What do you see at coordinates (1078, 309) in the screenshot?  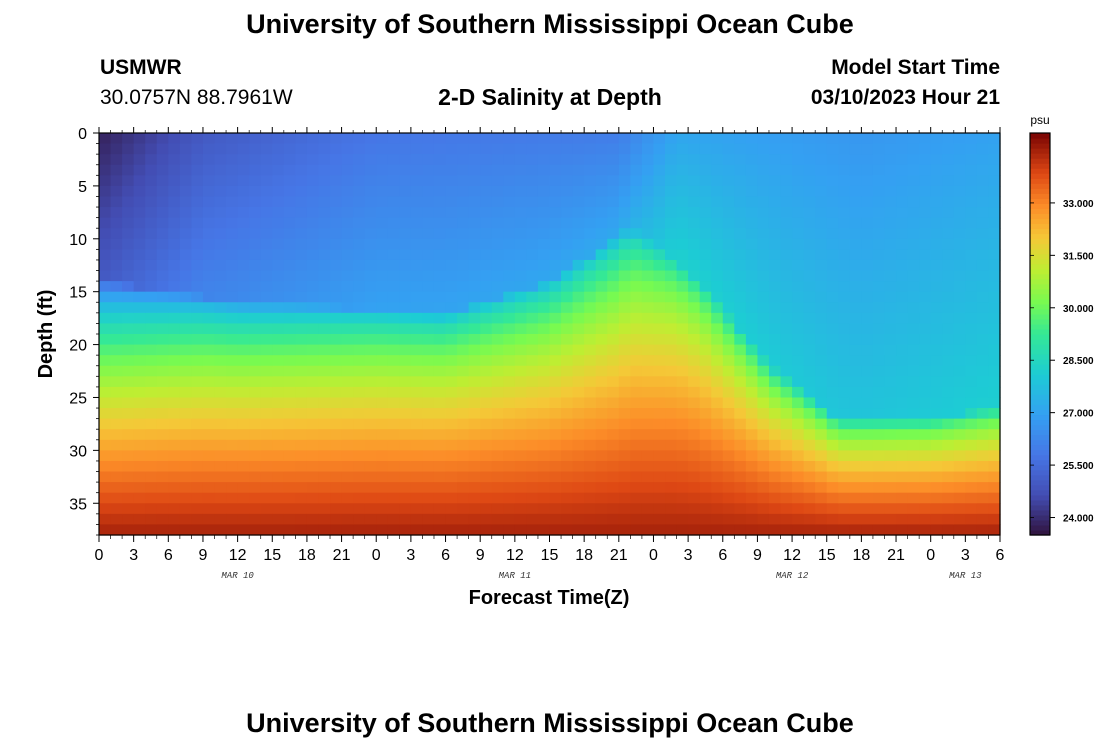 I see `colorbar-tick-label: 30.000` at bounding box center [1078, 309].